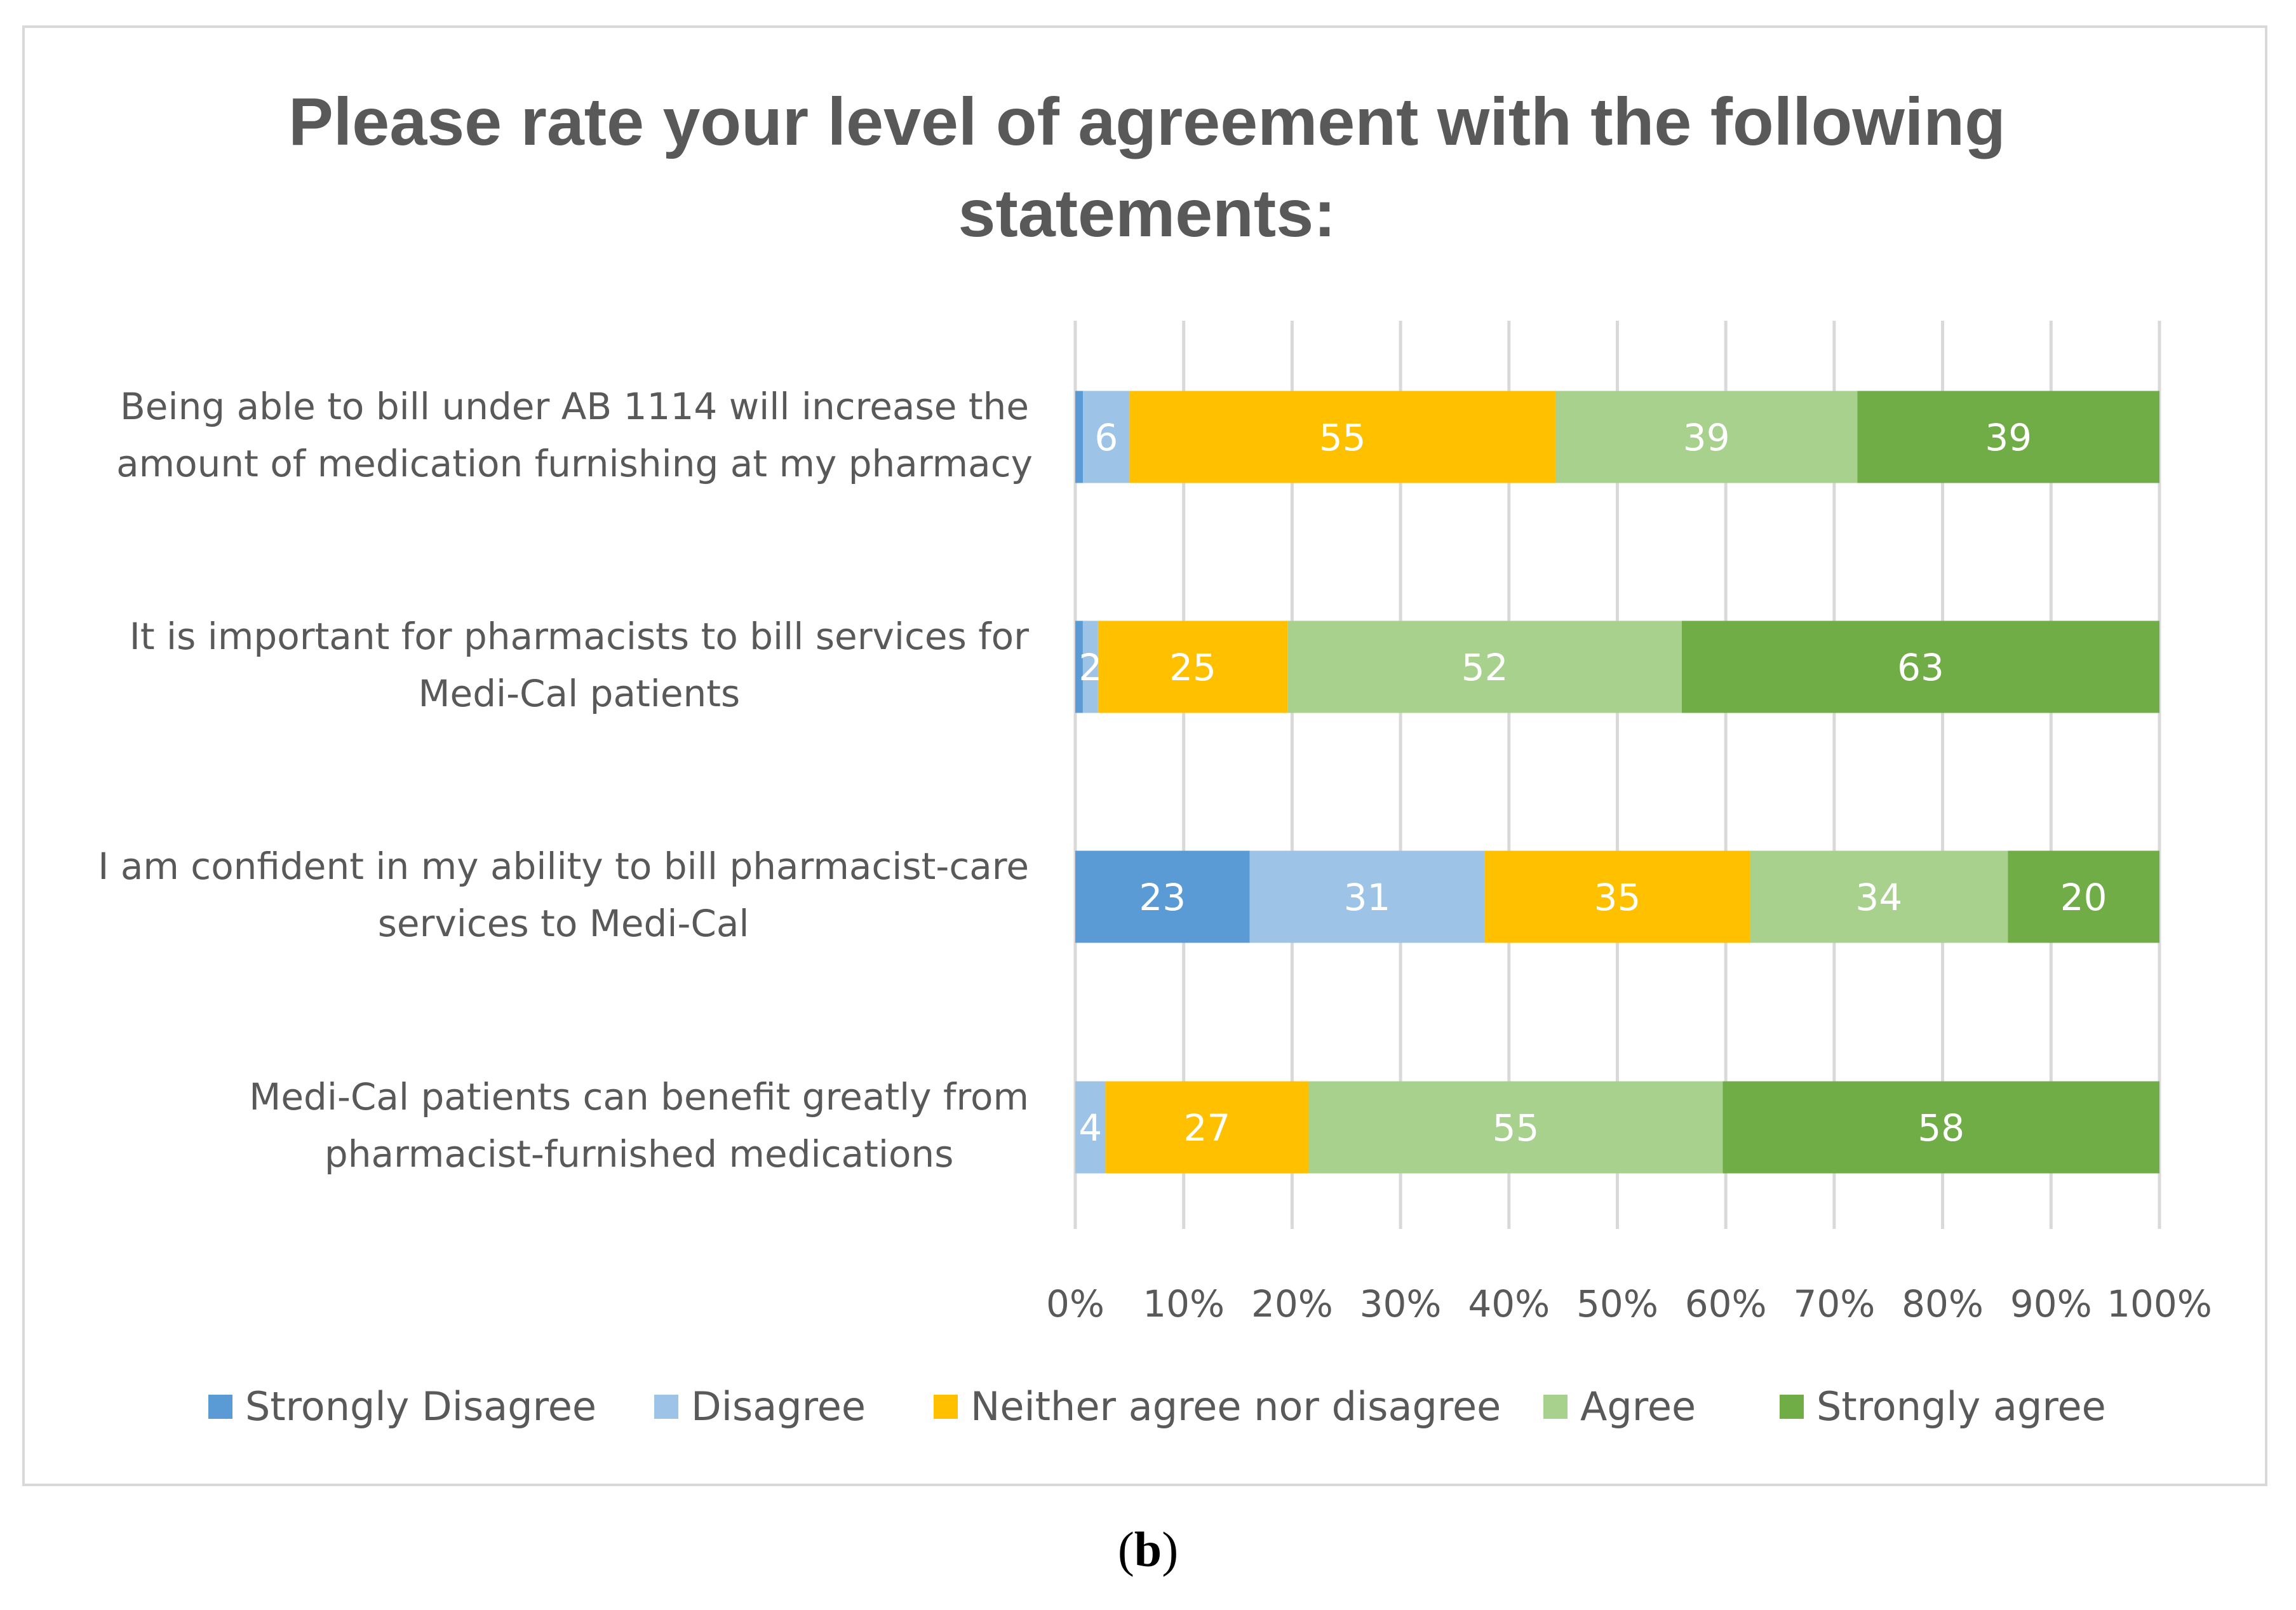  I want to click on data-label: 58, so click(1940, 1128).